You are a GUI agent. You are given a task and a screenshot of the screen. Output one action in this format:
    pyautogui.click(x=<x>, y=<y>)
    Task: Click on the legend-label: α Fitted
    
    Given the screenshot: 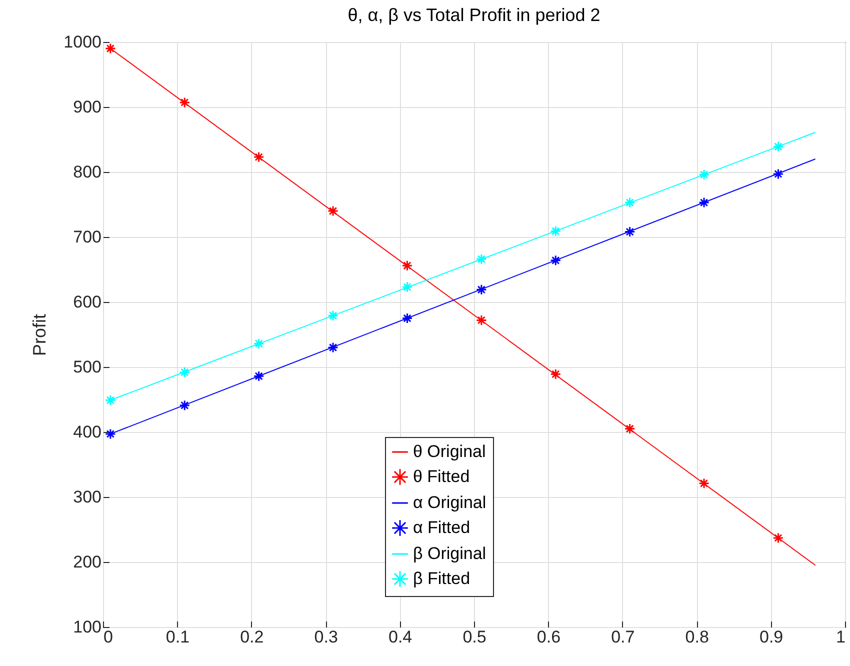 What is the action you would take?
    pyautogui.click(x=441, y=527)
    